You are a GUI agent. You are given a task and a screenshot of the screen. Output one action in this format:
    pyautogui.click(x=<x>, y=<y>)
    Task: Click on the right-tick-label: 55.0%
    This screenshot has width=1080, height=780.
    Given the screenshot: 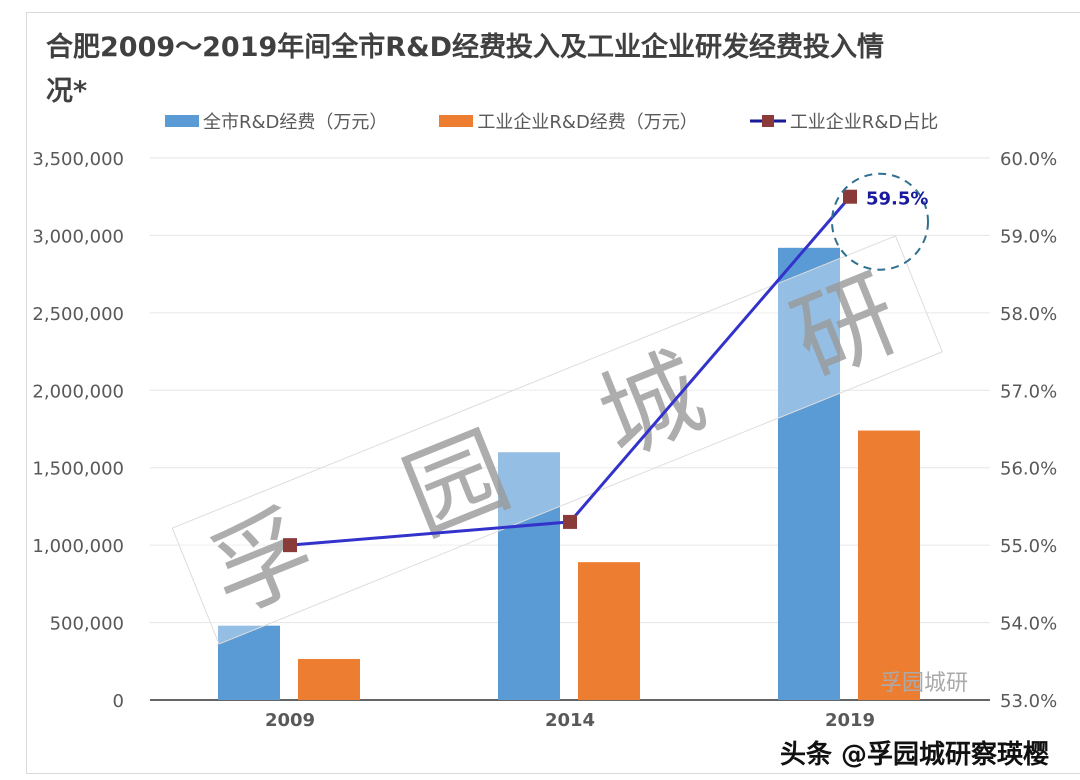 What is the action you would take?
    pyautogui.click(x=1028, y=546)
    